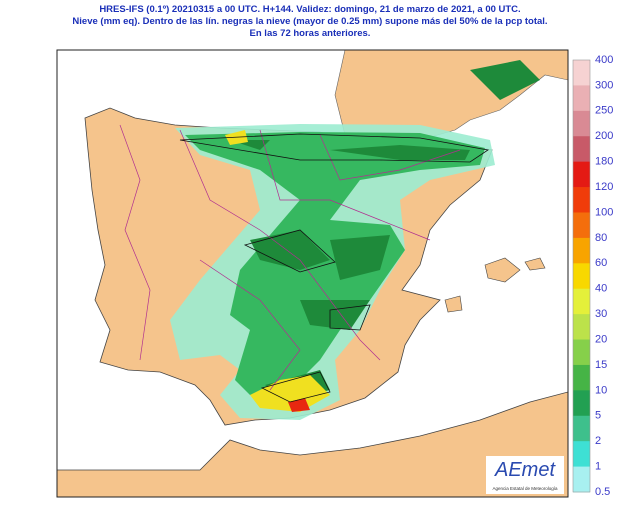  I want to click on colorbar-label: 400, so click(604, 60).